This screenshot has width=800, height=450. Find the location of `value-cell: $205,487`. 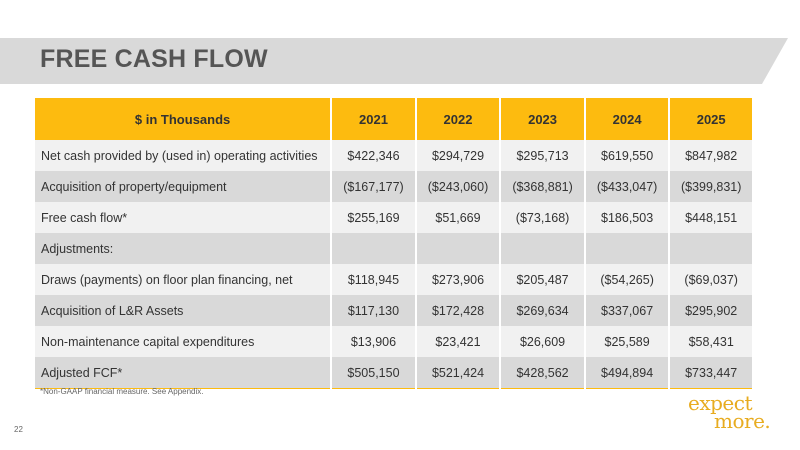

value-cell: $205,487 is located at coordinates (543, 279).